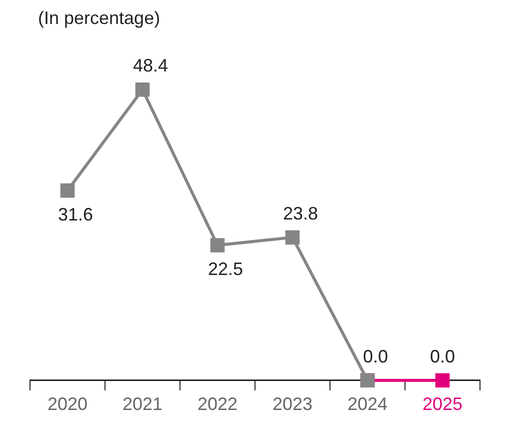 This screenshot has width=510, height=430. Describe the element at coordinates (300, 213) in the screenshot. I see `data-label: 23.8` at that location.